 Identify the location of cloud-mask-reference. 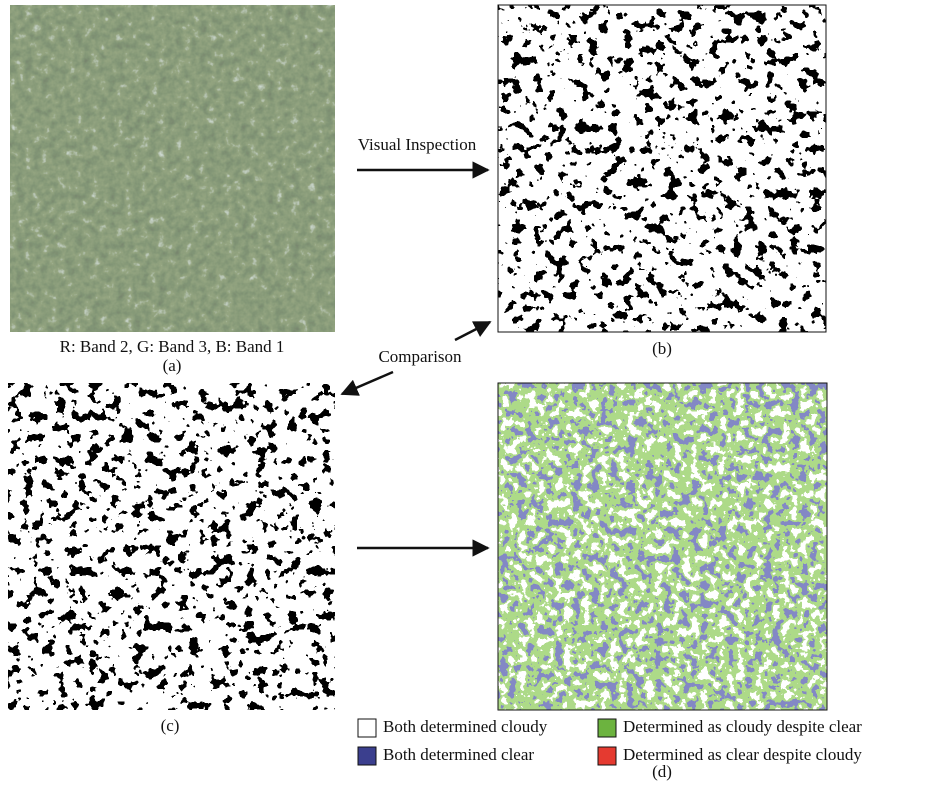
(662, 168).